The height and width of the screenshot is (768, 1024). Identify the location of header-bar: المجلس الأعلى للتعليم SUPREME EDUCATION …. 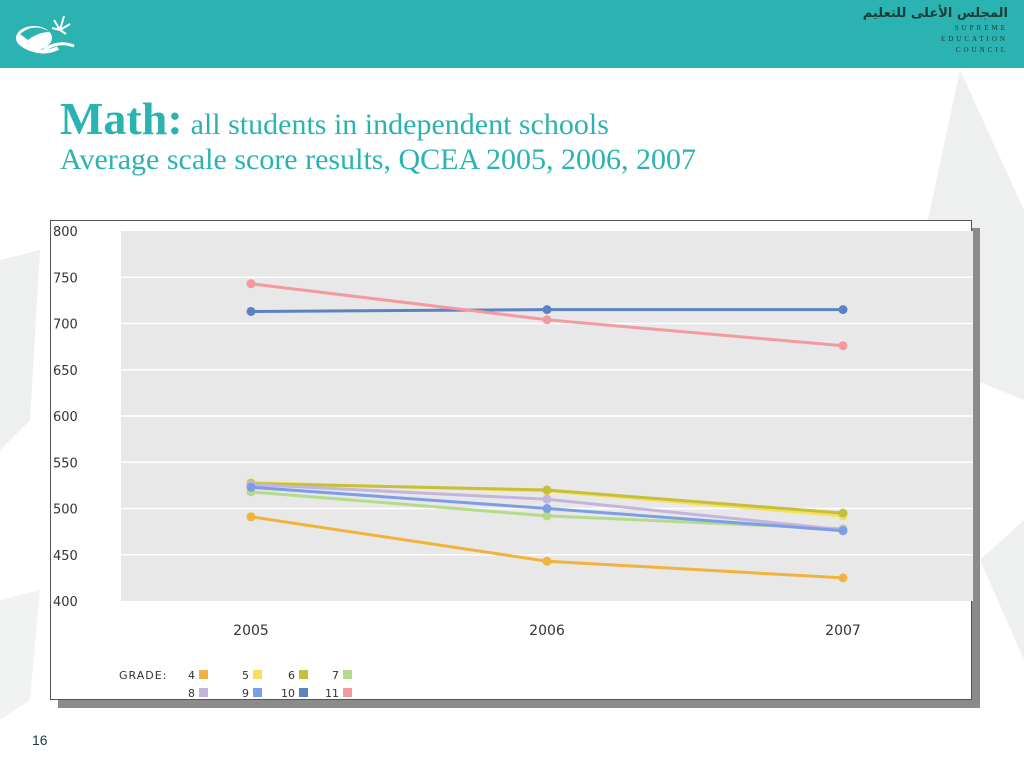
(512, 34).